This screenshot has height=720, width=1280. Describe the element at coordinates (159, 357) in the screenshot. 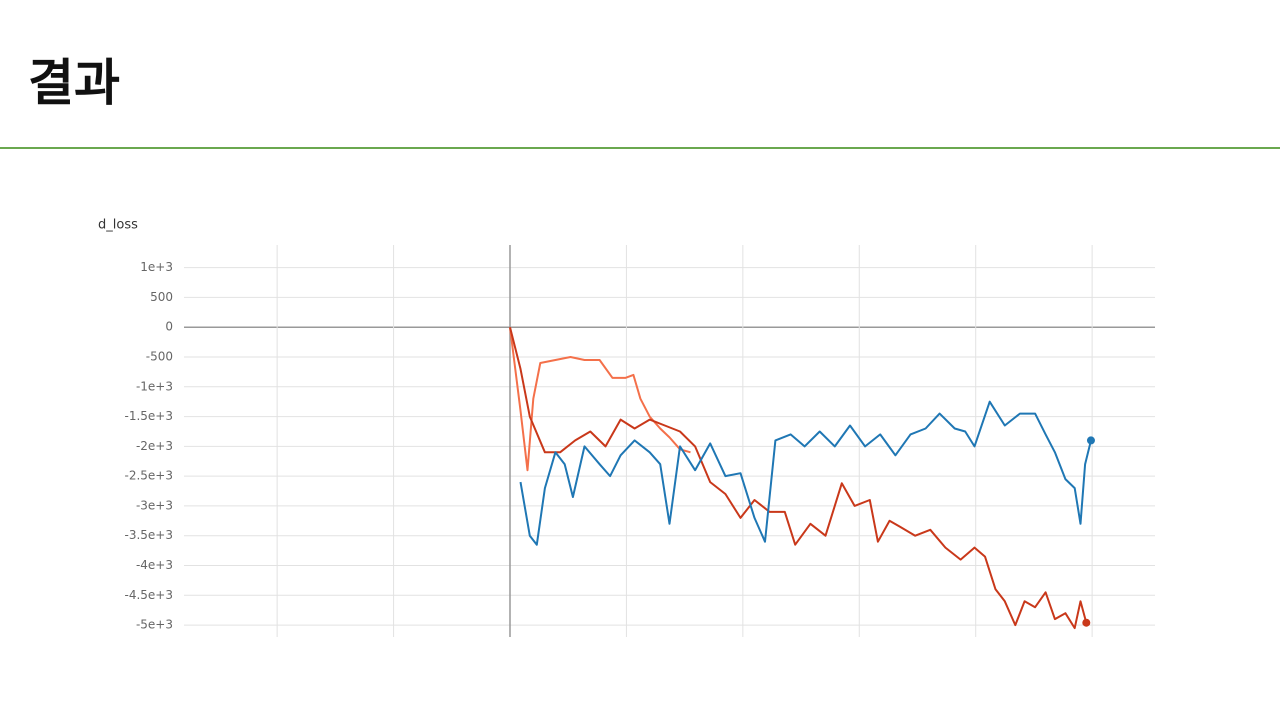

I see `y-tick-label: -500` at that location.